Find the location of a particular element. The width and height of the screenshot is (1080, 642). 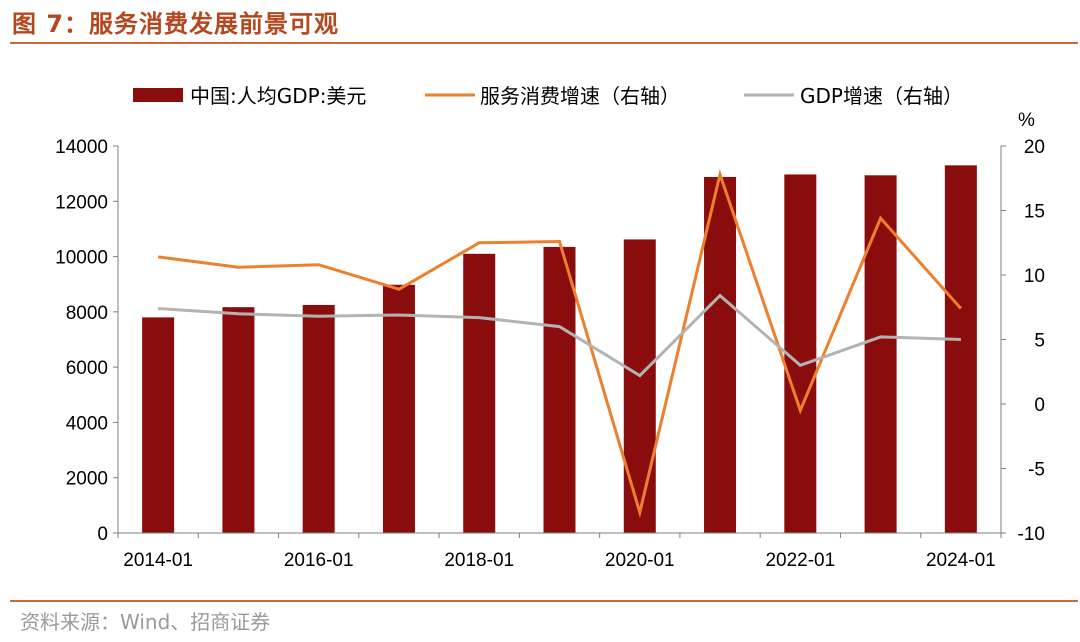

title-rule is located at coordinates (544, 43).